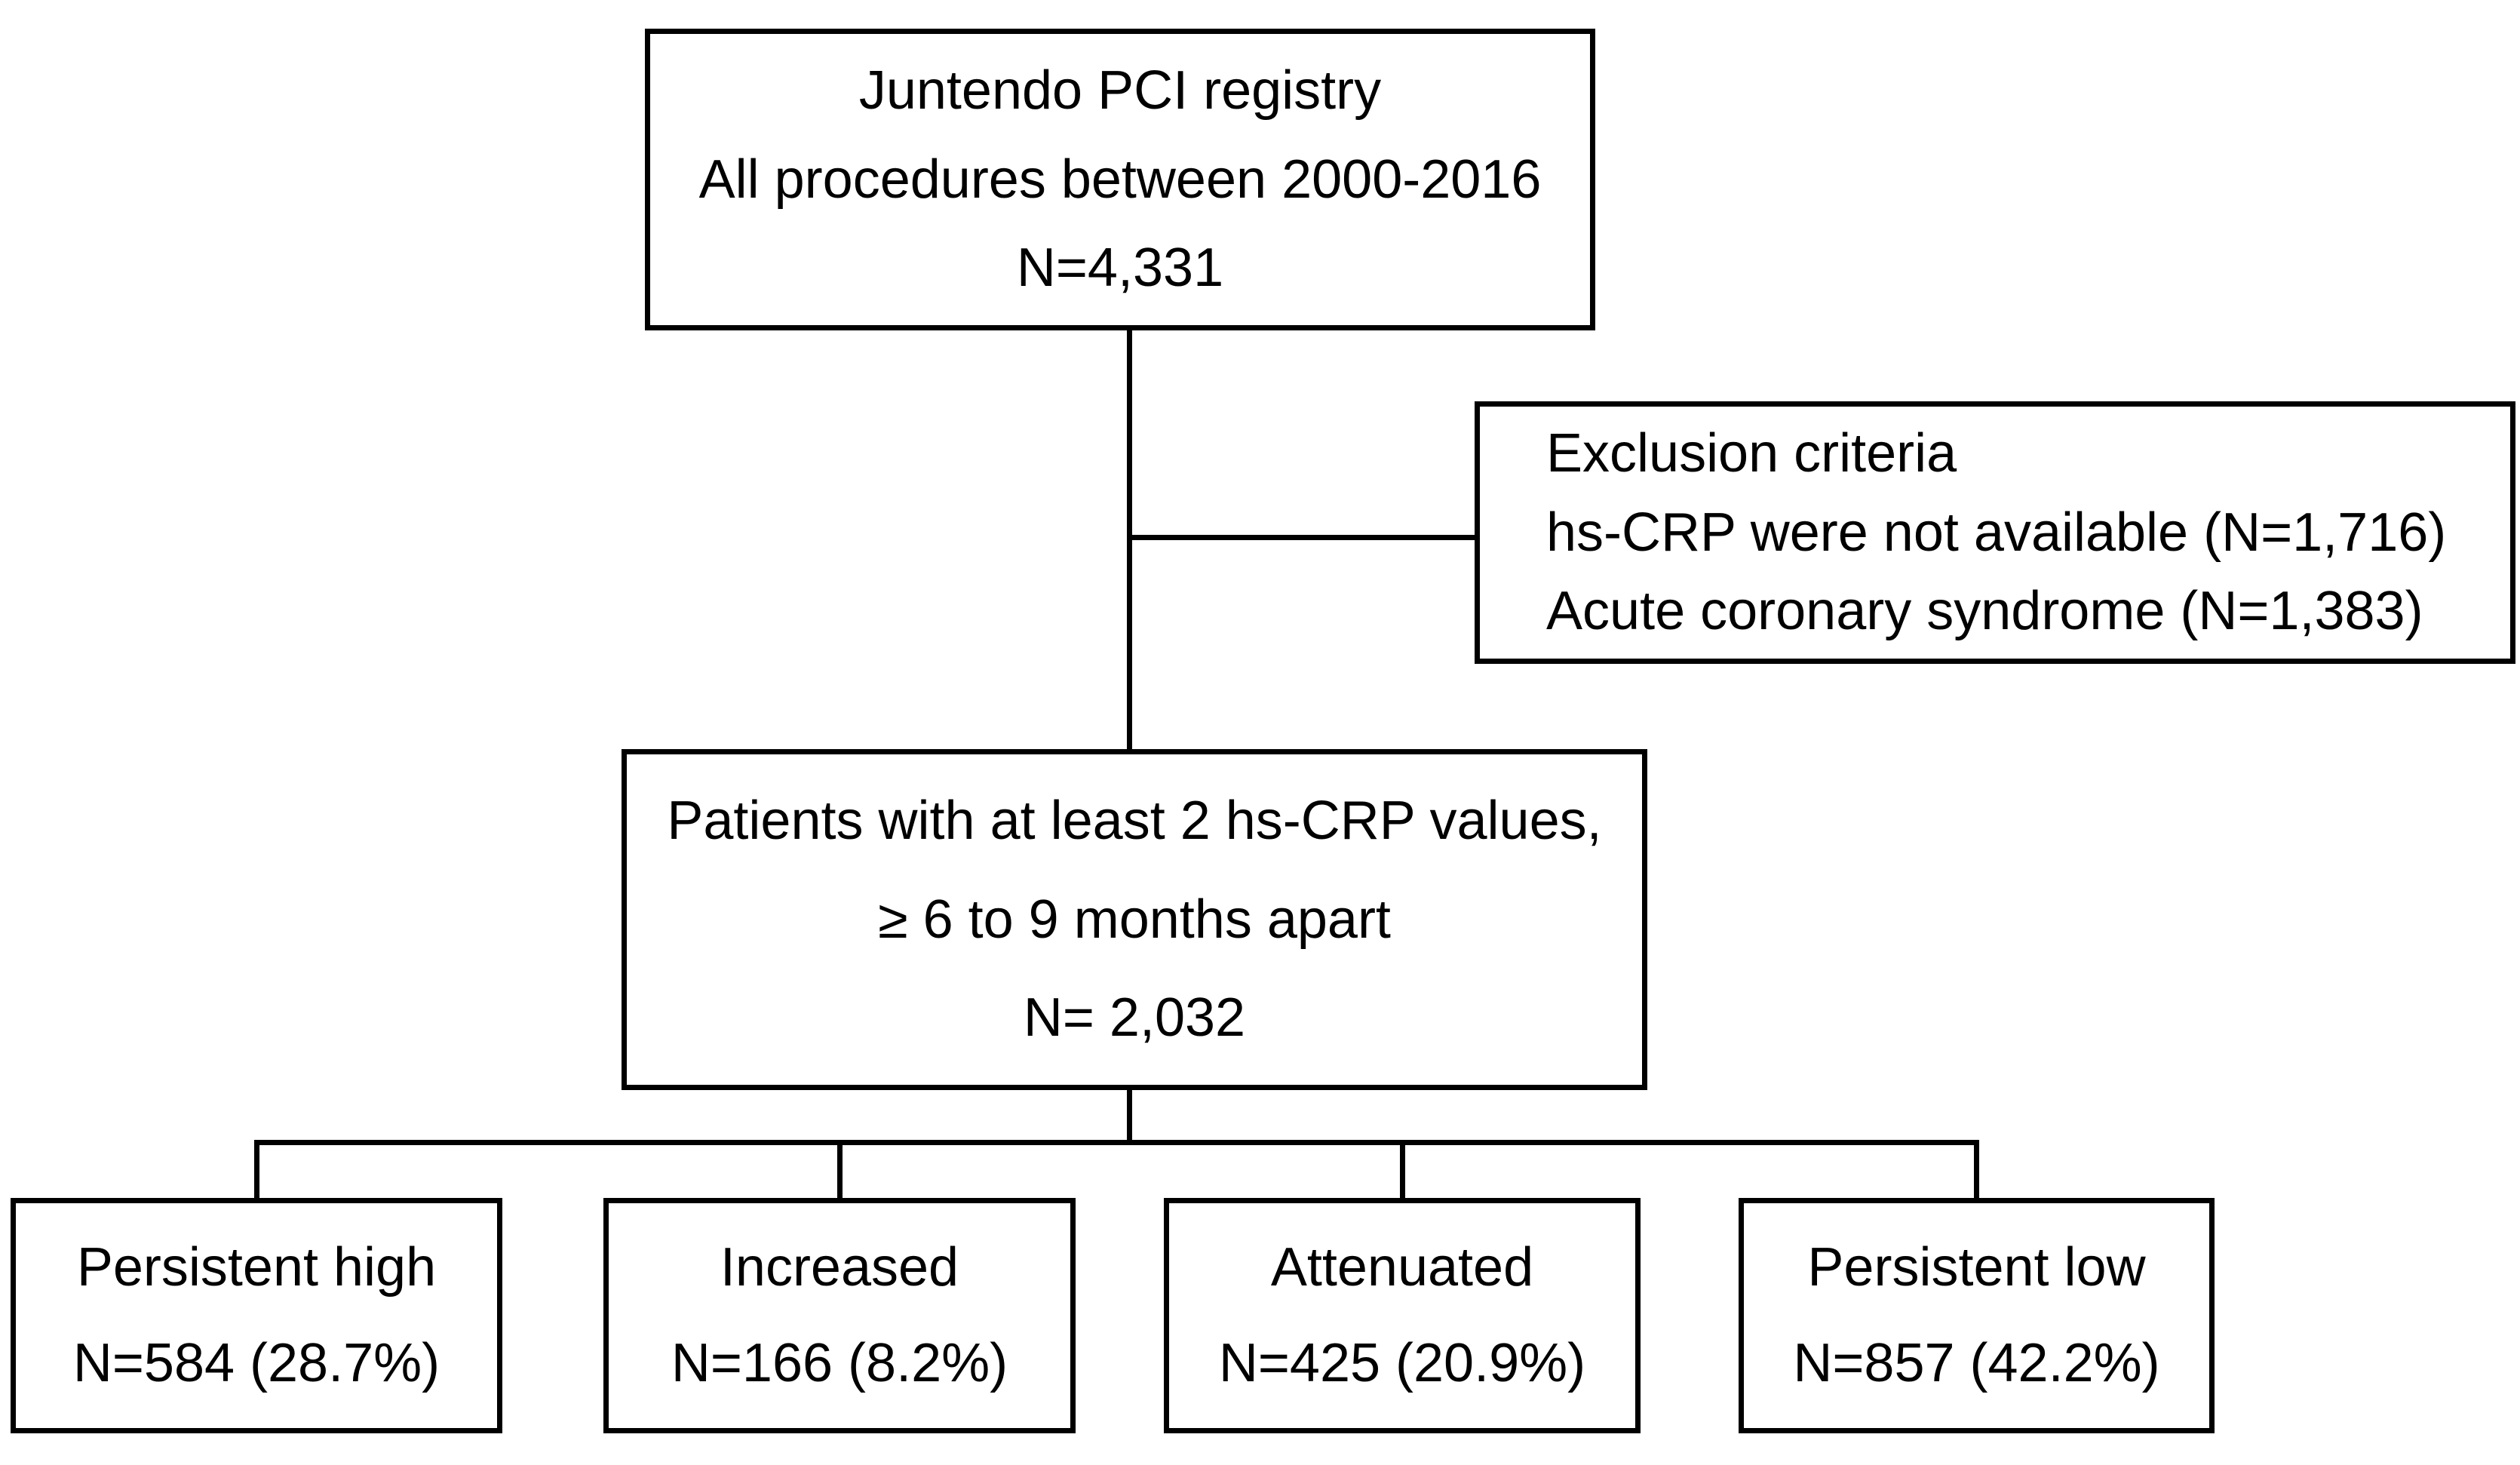 This screenshot has height=1465, width=2520. Describe the element at coordinates (1976, 1364) in the screenshot. I see `group-count: N=857 (42.2%)` at that location.